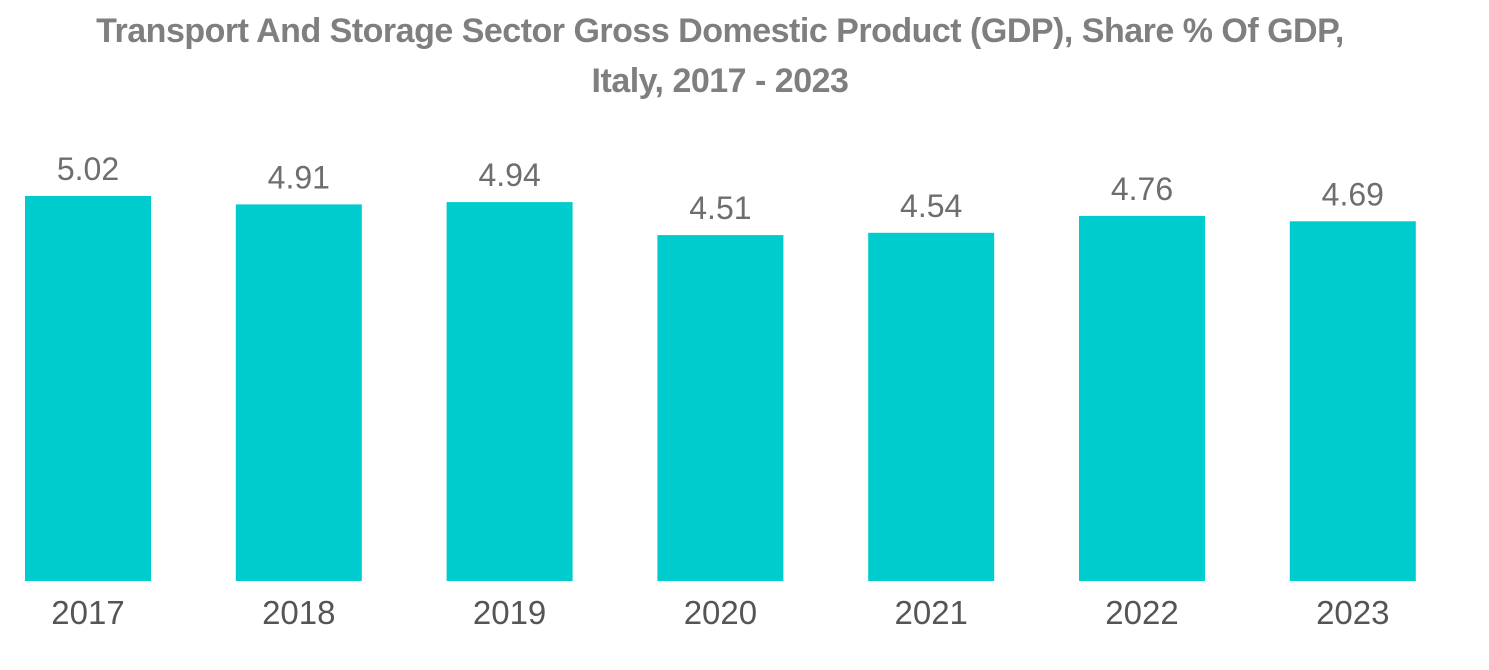  I want to click on x-tick-label-2017: 2017, so click(87, 612).